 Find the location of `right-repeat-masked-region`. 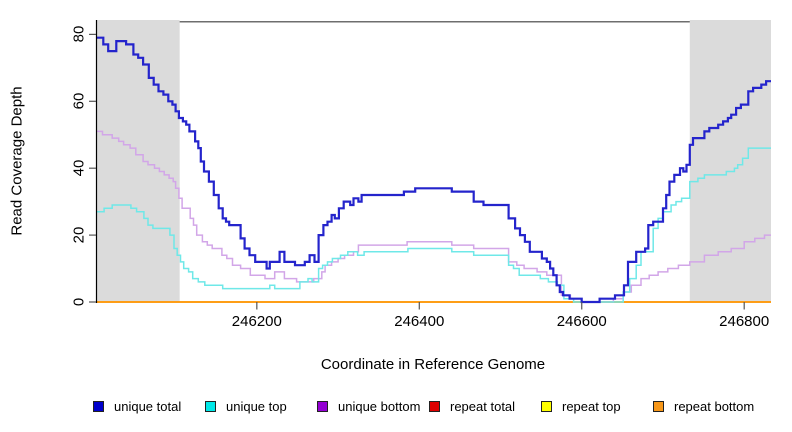

right-repeat-masked-region is located at coordinates (730, 161).